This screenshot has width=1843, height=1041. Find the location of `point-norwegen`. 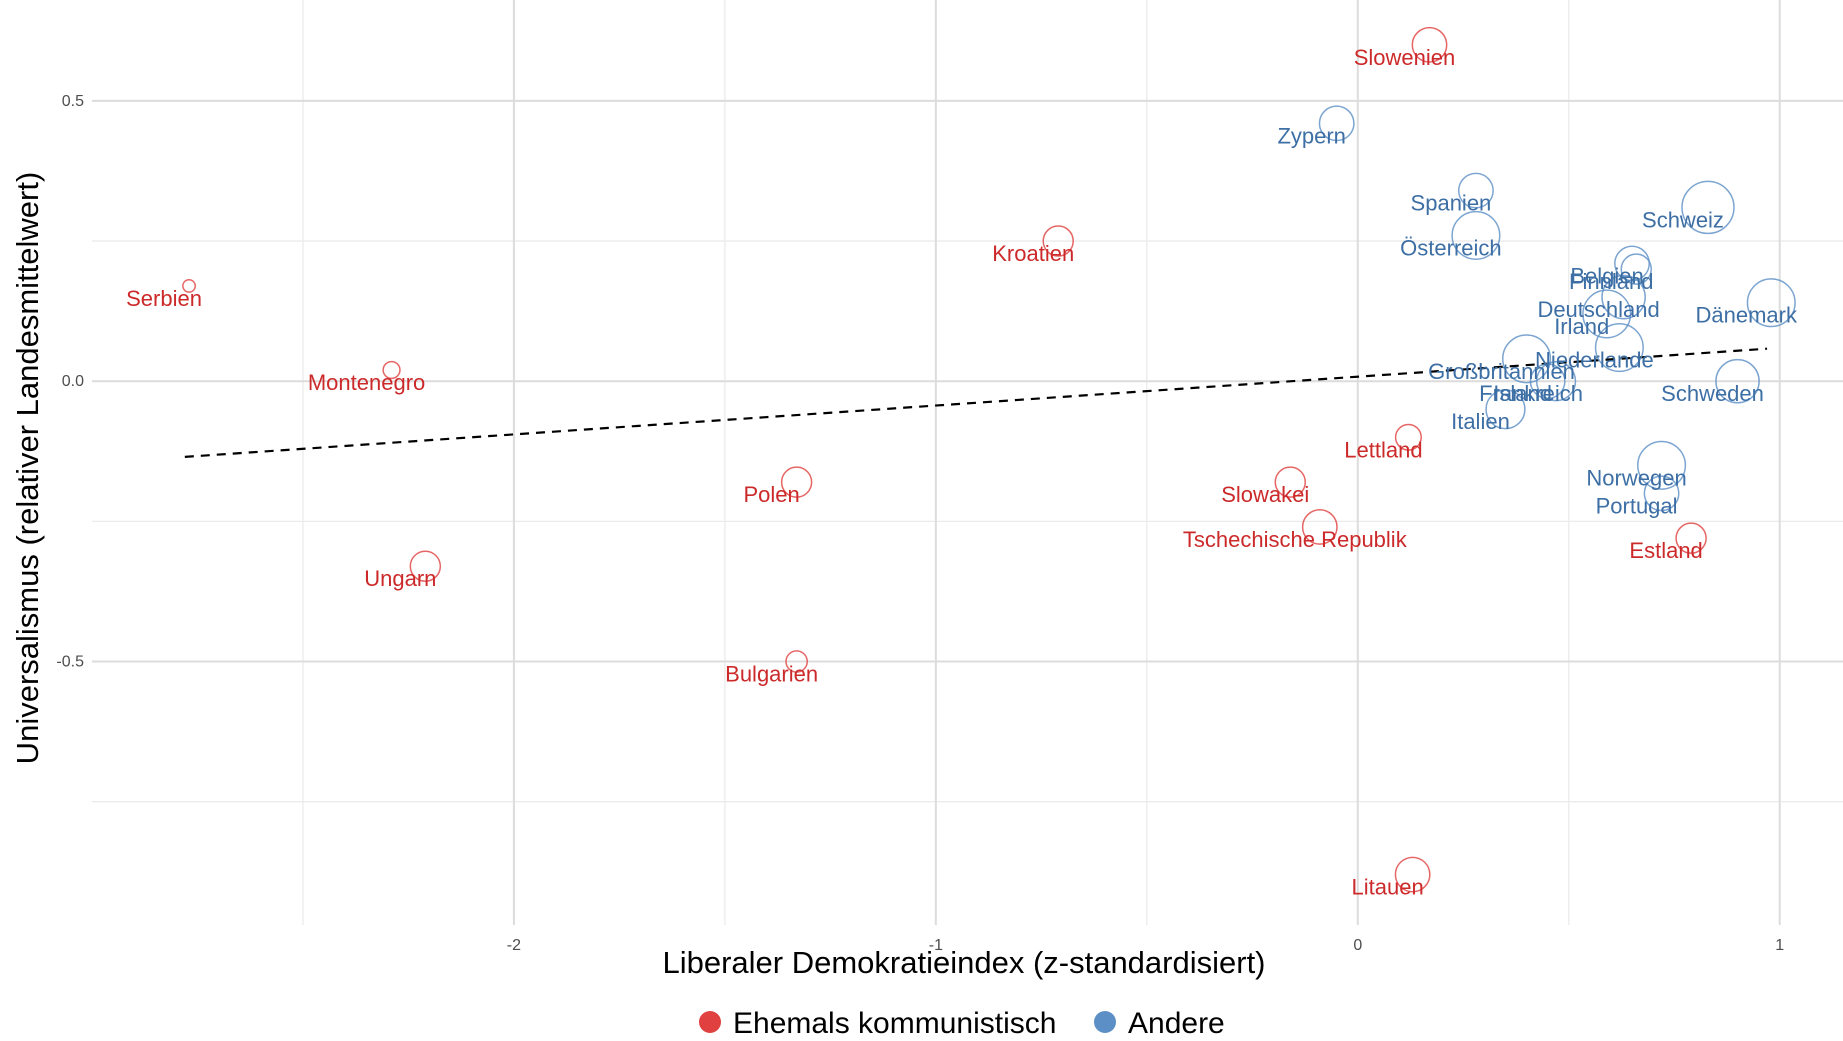

point-norwegen is located at coordinates (1662, 465).